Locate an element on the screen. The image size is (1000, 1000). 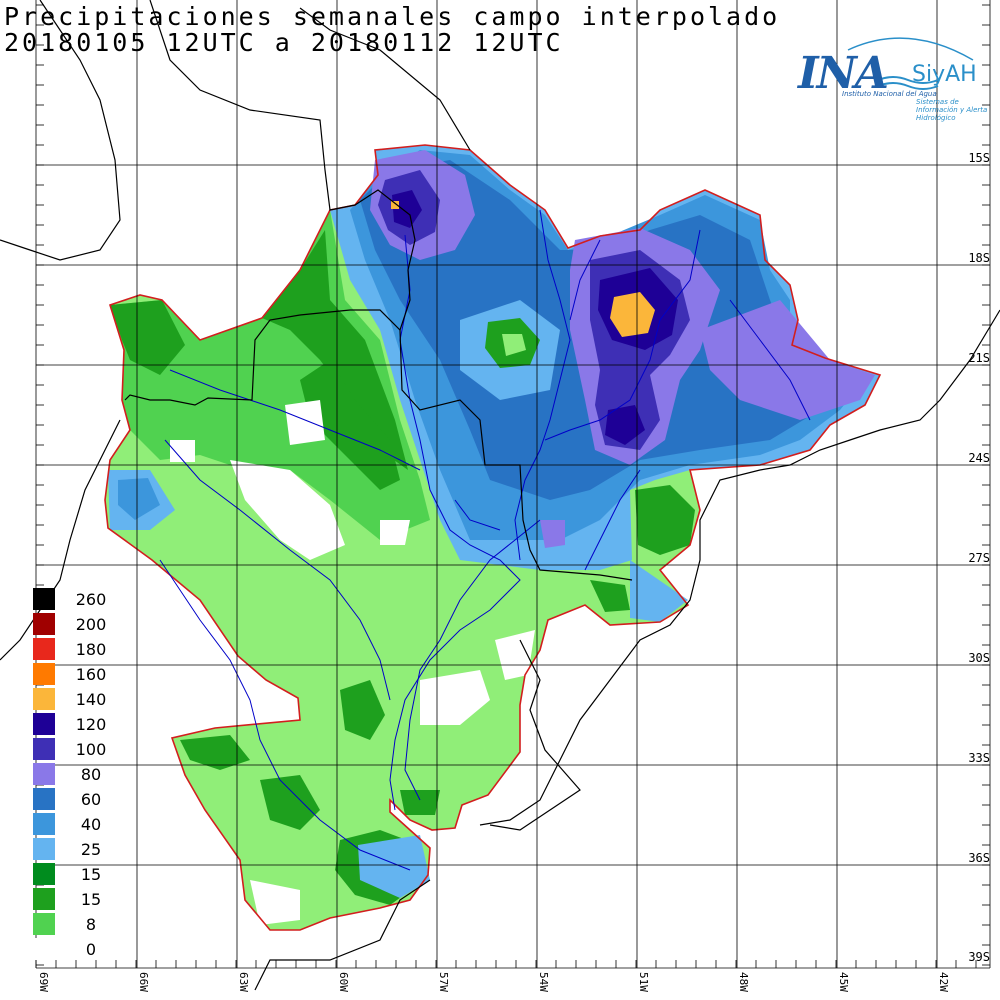
lon-label-48w: 48W is located at coordinates (743, 982).